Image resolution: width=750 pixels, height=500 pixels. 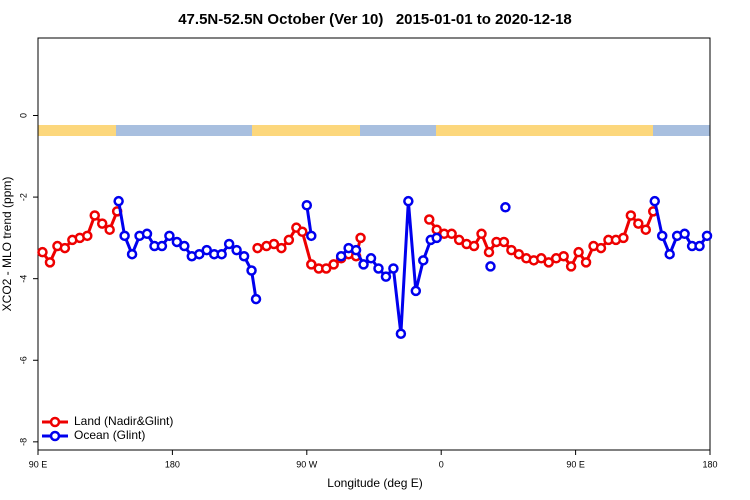 What do you see at coordinates (123, 421) in the screenshot?
I see `legend-label: Land (Nadir&Glint)` at bounding box center [123, 421].